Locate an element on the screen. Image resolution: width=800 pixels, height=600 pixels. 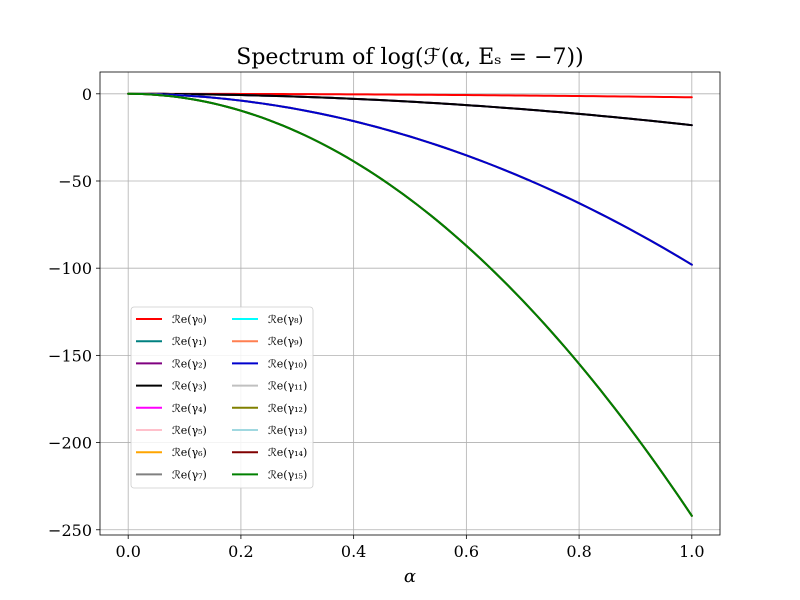
legend-label: ℛe(γ₀) is located at coordinates (189, 319).